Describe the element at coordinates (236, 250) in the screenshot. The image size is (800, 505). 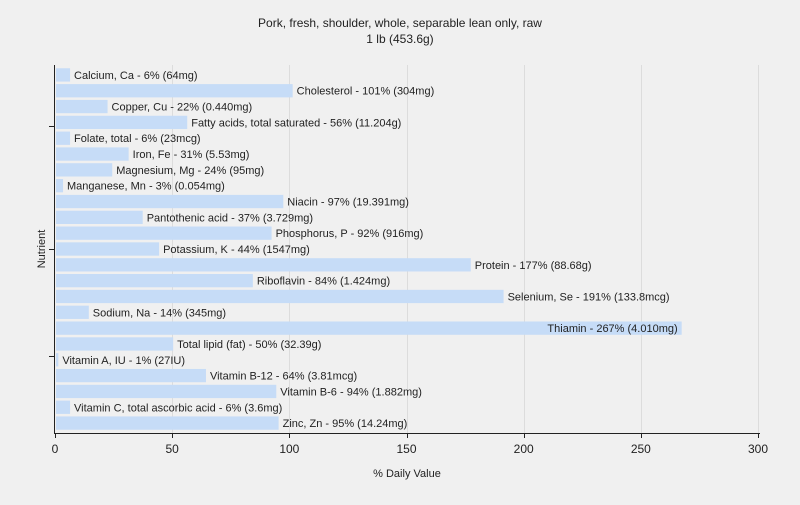
I see `bar-label: Potassium, K - 44% (1547mg)` at that location.